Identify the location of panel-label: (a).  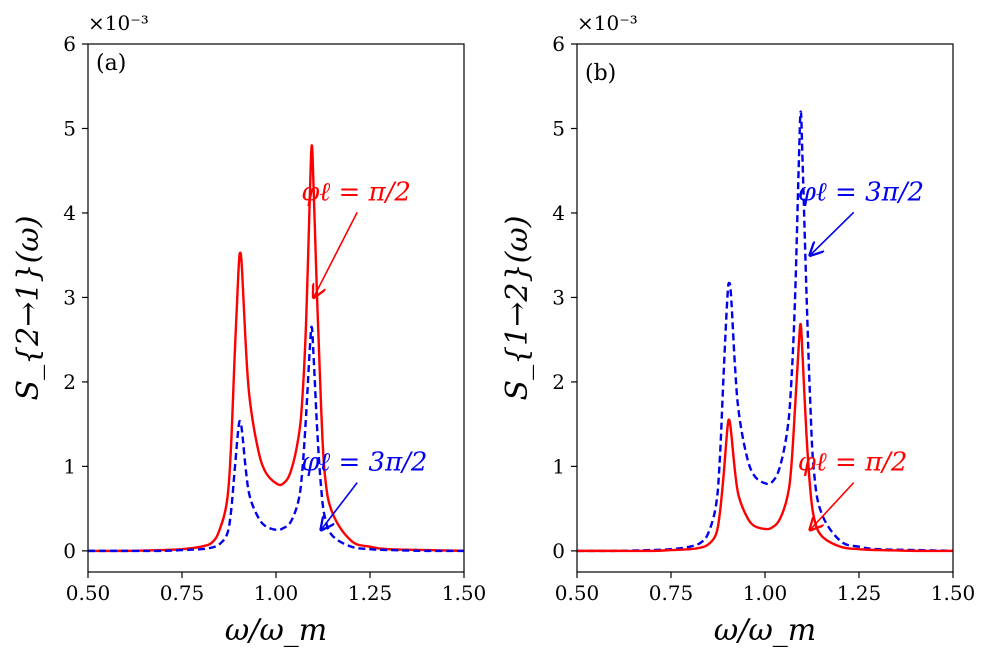
(111, 63).